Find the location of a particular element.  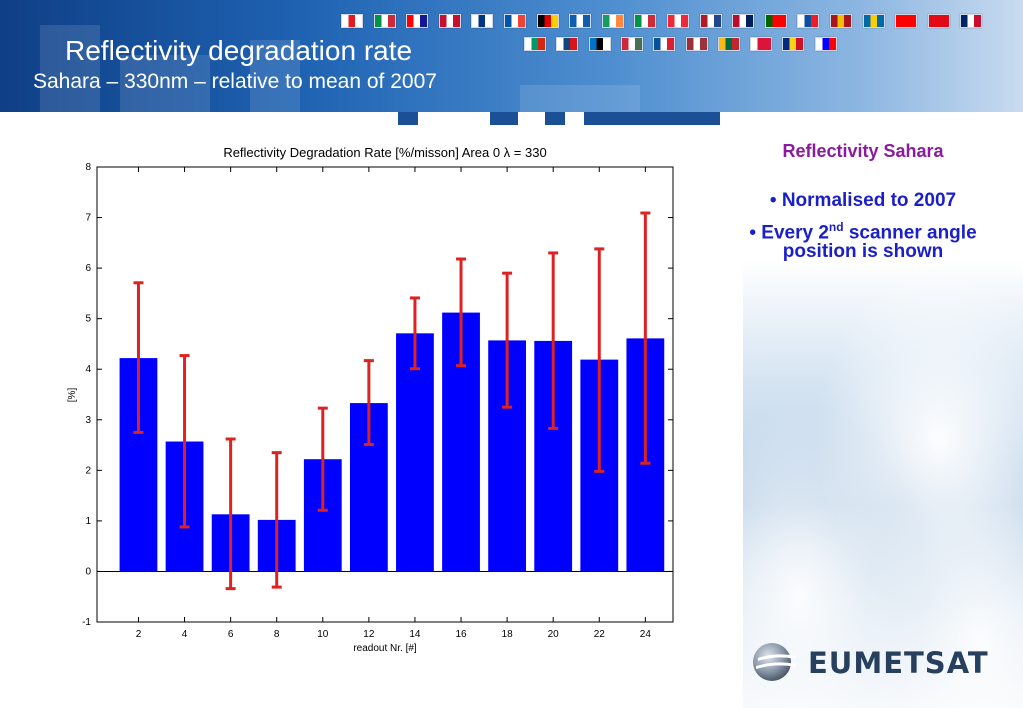

bullet-text: • Every 2 is located at coordinates (789, 233).